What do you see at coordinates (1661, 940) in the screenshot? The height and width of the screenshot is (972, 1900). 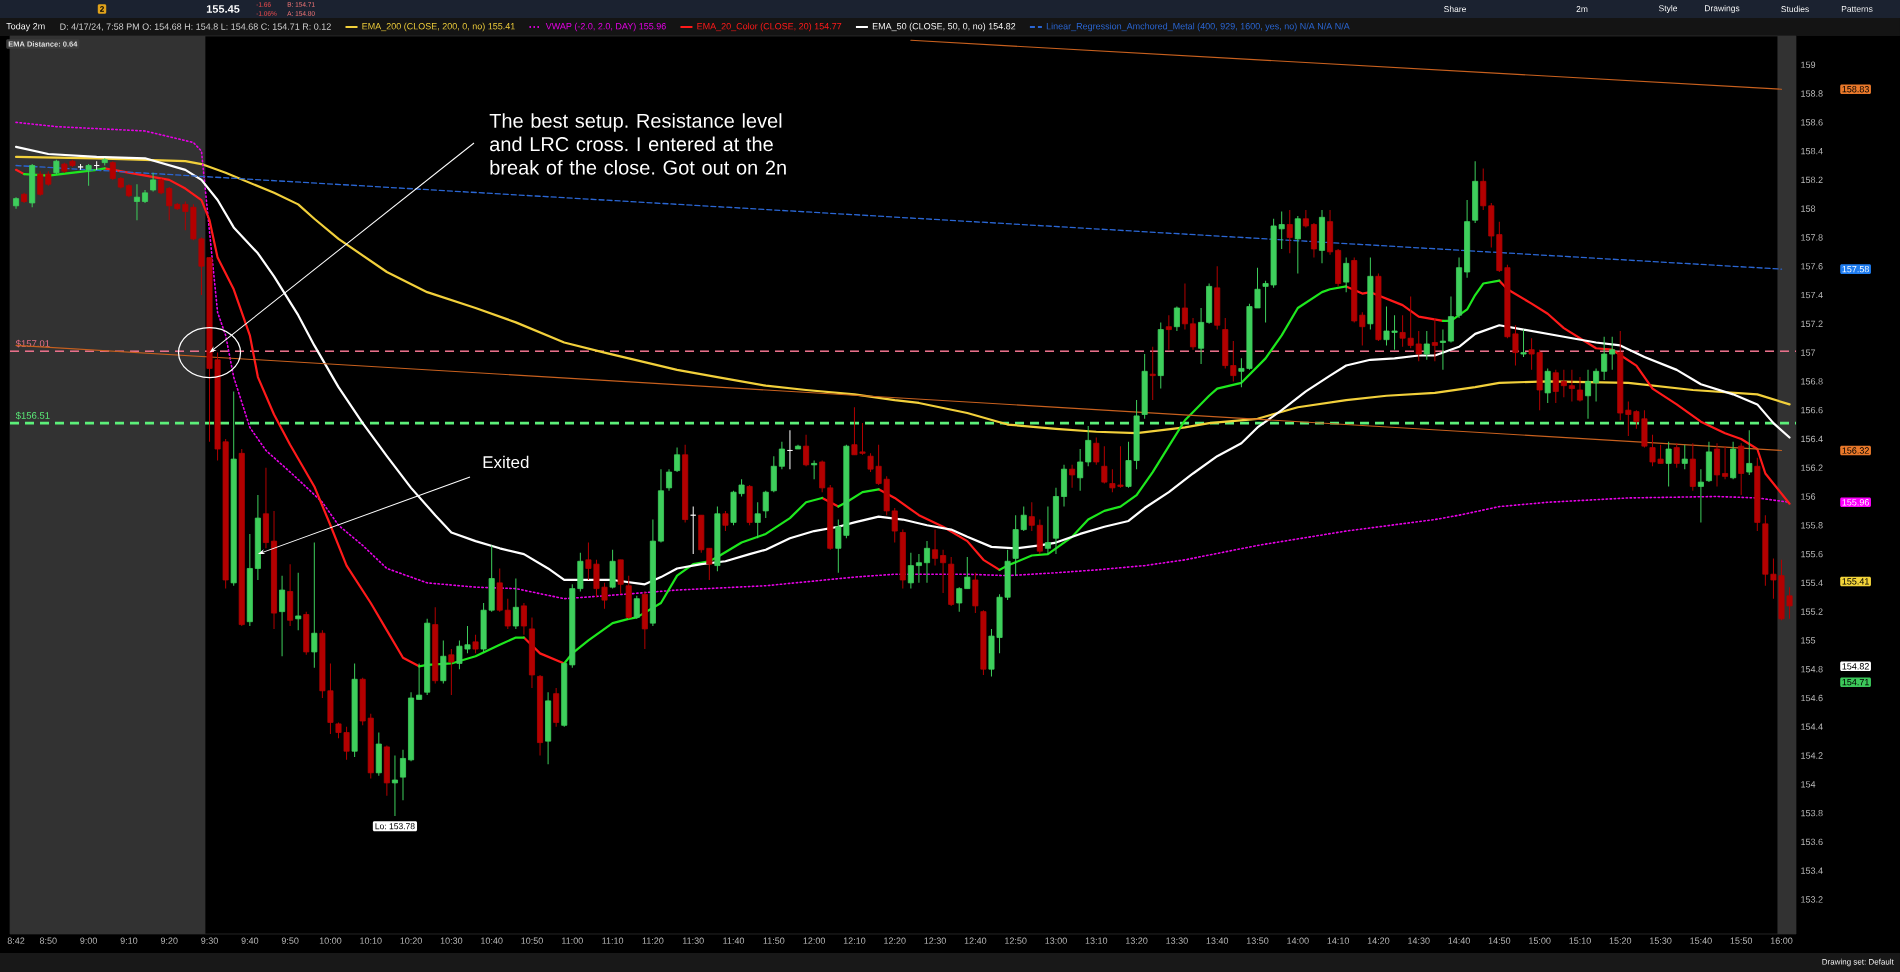 I see `x-tick-label: 15:30` at bounding box center [1661, 940].